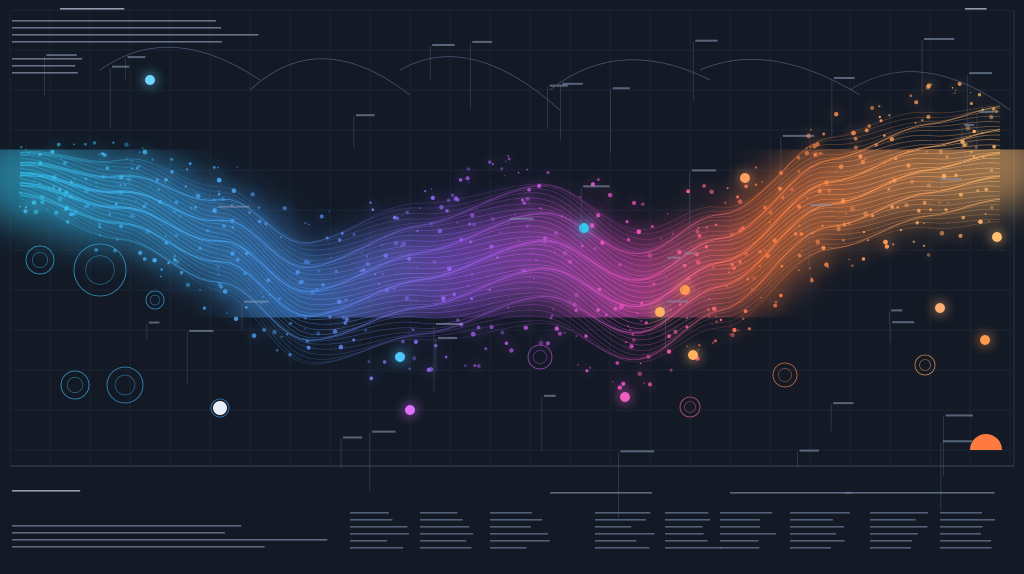 The width and height of the screenshot is (1024, 574). I want to click on arc, so click(780, 77).